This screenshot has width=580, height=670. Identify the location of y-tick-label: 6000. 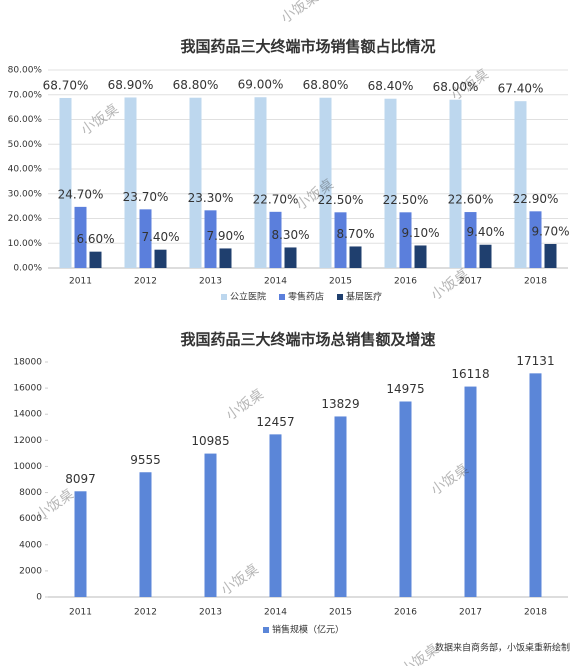
(30, 519).